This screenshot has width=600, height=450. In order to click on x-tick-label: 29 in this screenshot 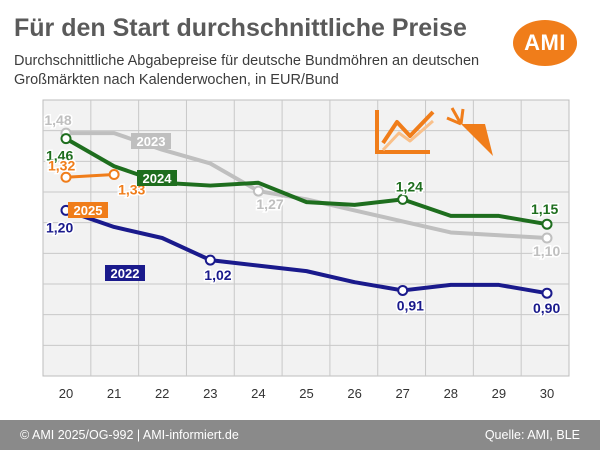, I will do `click(499, 393)`.